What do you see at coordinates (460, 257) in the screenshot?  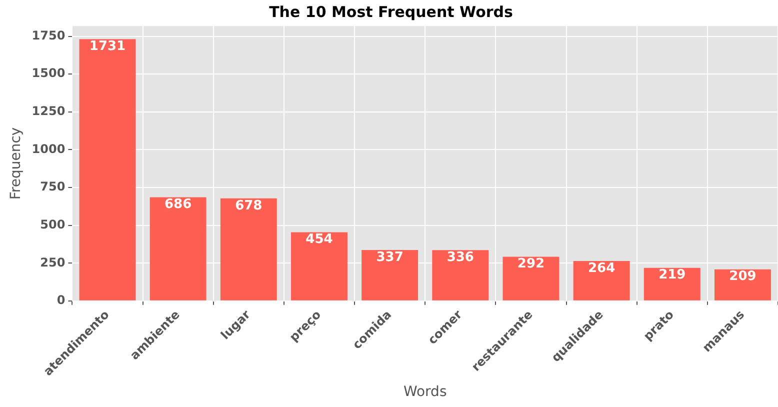 I see `data-label: 336` at bounding box center [460, 257].